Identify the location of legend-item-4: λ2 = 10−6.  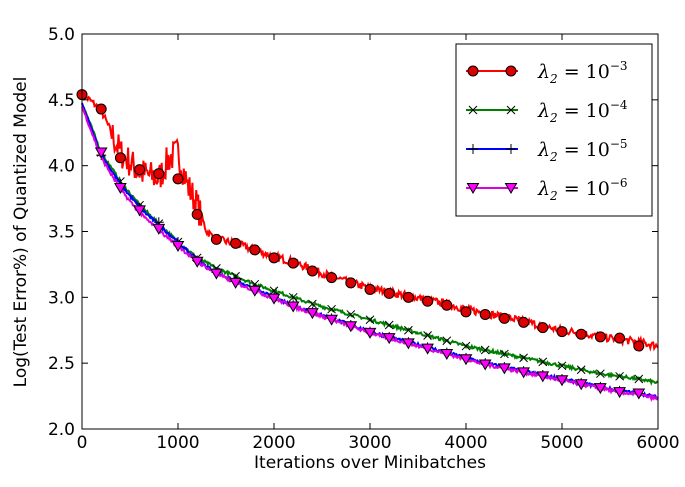
(547, 189).